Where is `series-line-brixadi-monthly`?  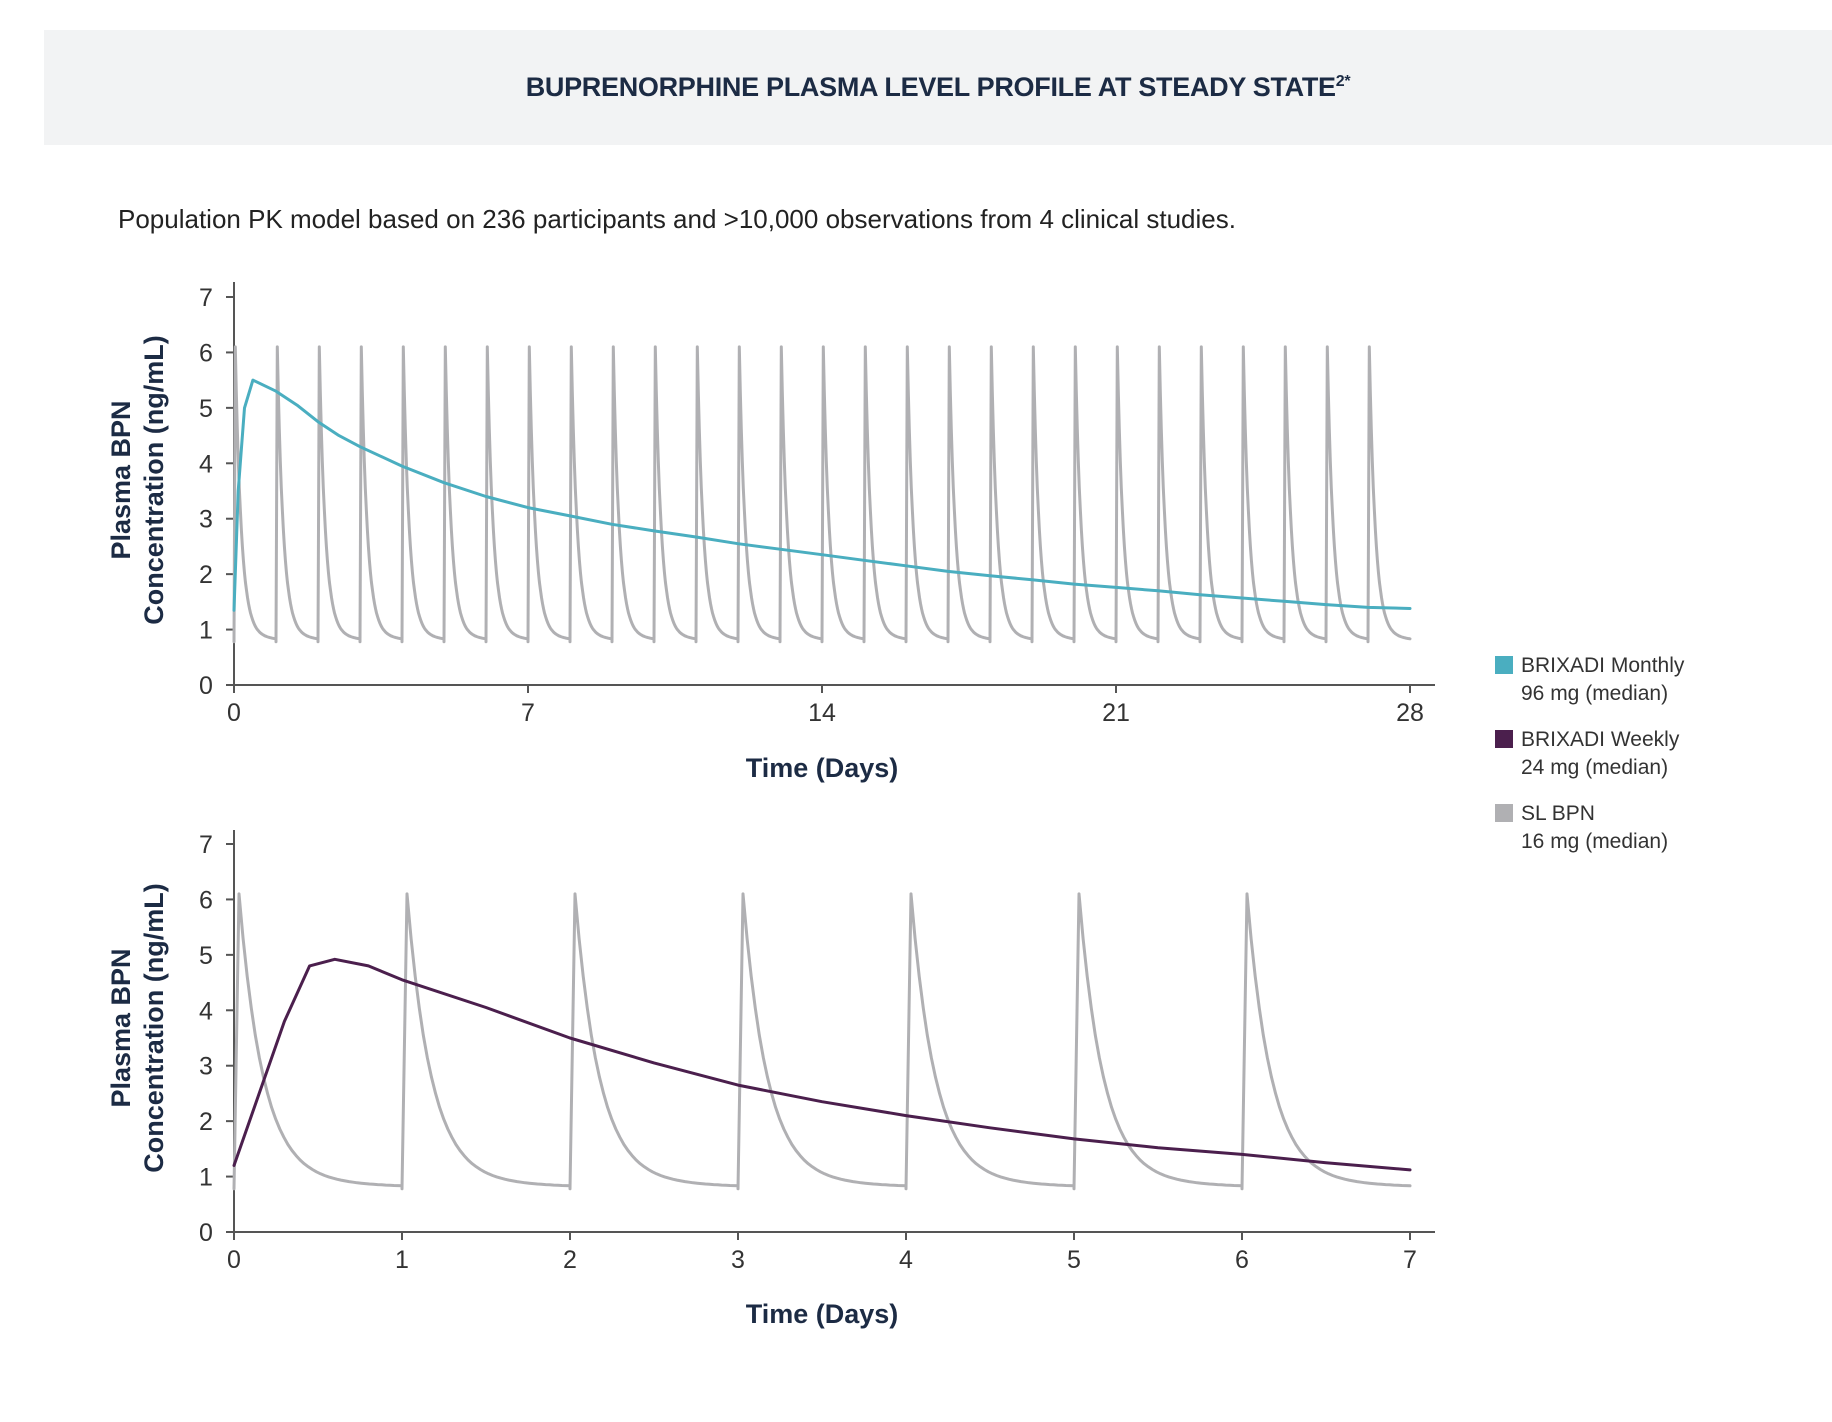 series-line-brixadi-monthly is located at coordinates (822, 495).